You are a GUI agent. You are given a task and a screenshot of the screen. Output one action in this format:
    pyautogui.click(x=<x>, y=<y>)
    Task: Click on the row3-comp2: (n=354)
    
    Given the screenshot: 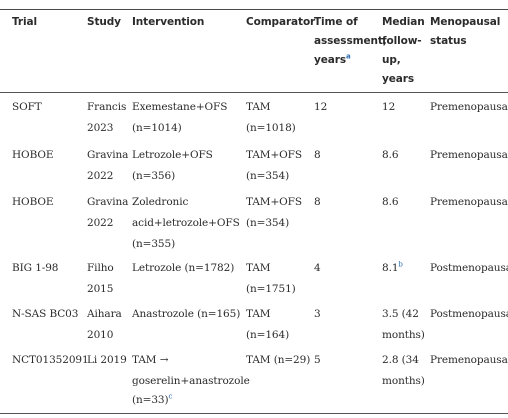 What is the action you would take?
    pyautogui.click(x=268, y=223)
    